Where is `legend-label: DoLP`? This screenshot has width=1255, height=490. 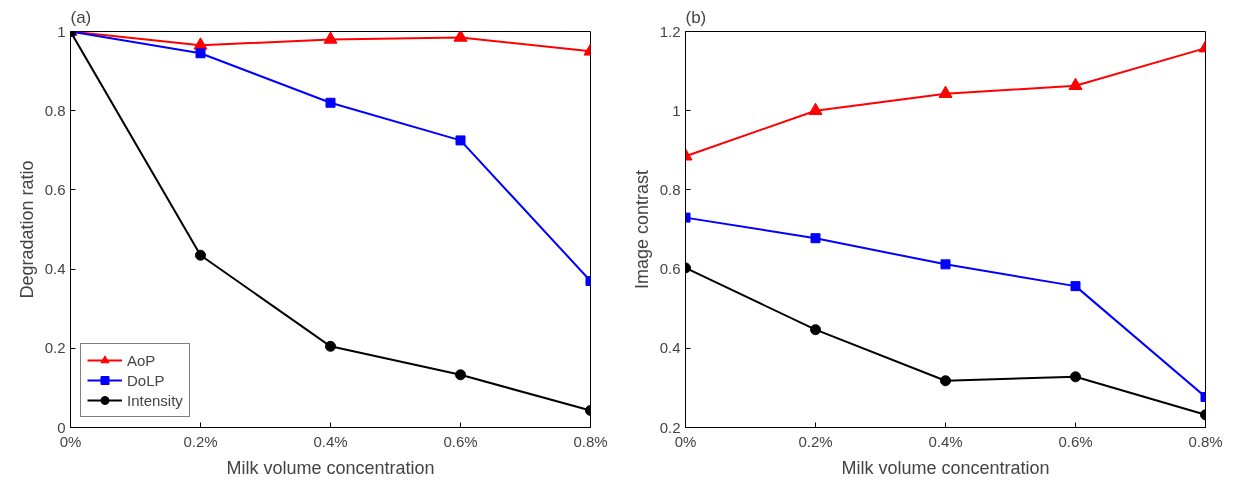
legend-label: DoLP is located at coordinates (146, 380).